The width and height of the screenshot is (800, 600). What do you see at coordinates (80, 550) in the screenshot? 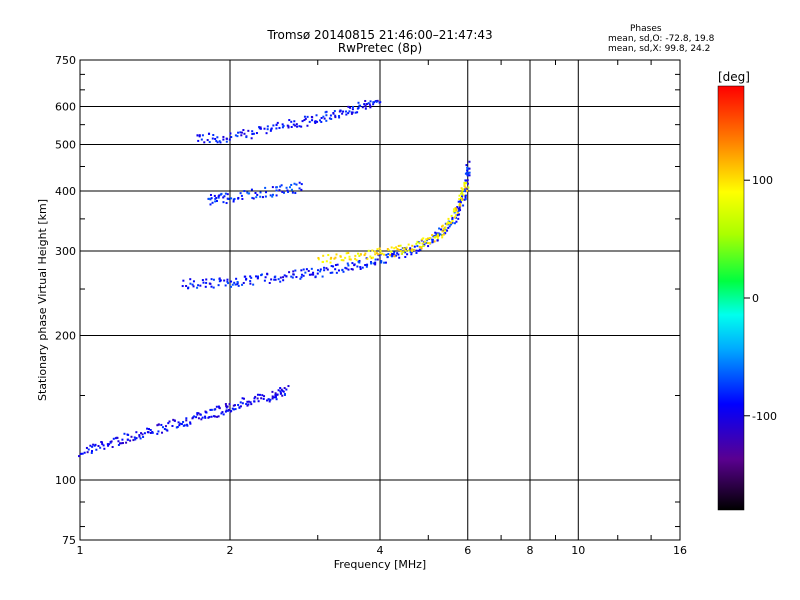
I see `x-tick-label: 1` at bounding box center [80, 550].